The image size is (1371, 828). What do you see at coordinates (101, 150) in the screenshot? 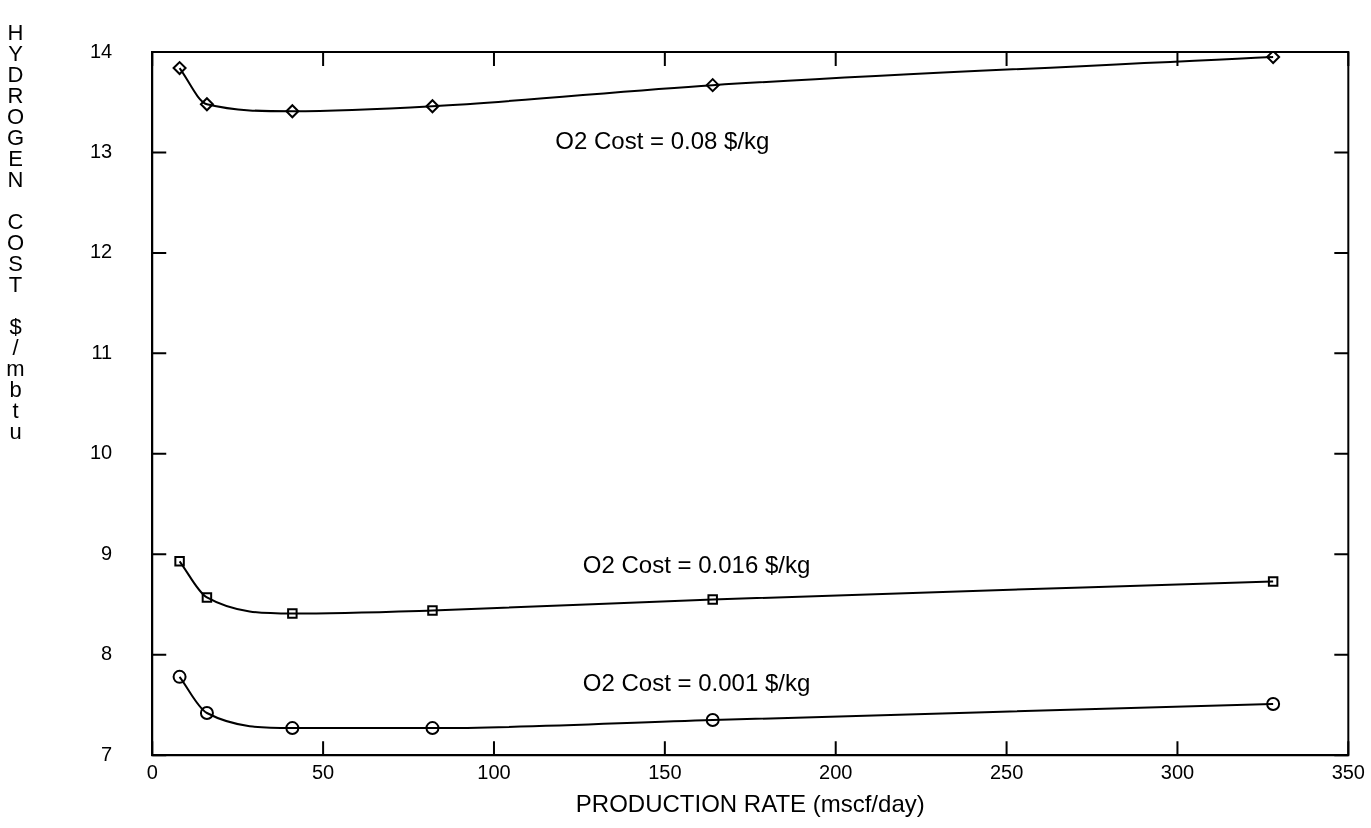
I see `y-tick-label: 13` at bounding box center [101, 150].